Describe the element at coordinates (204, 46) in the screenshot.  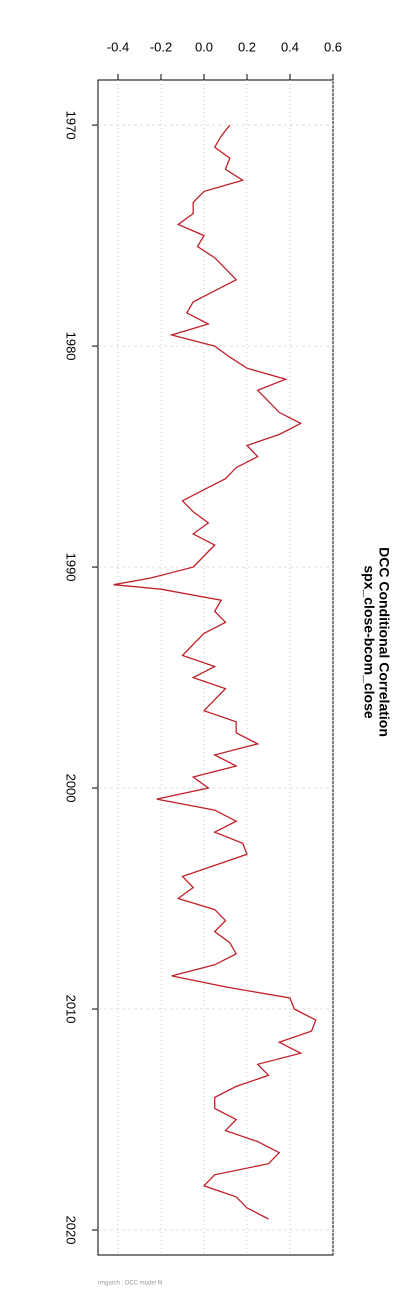
I see `y-tick-label: 0.0` at that location.